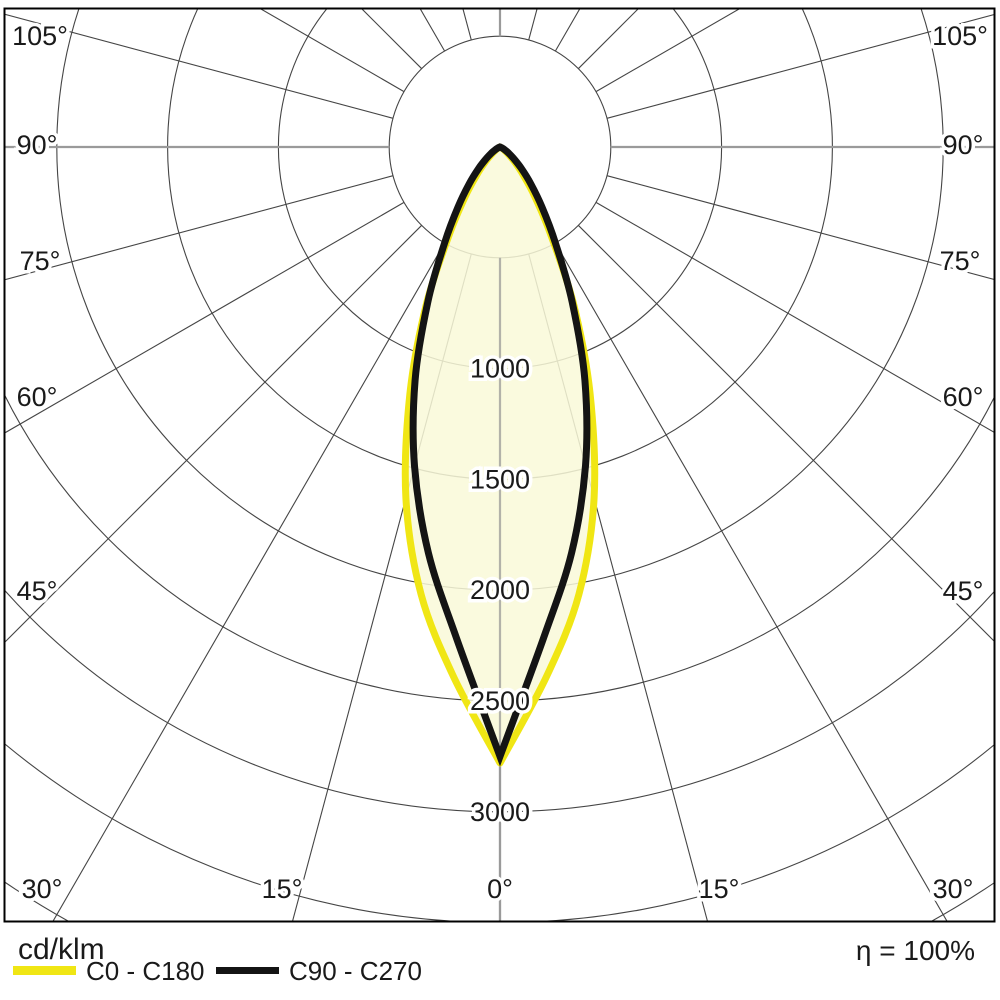 This screenshot has width=1000, height=1000. What do you see at coordinates (44, 970) in the screenshot?
I see `legend-swatch-c0-c180` at bounding box center [44, 970].